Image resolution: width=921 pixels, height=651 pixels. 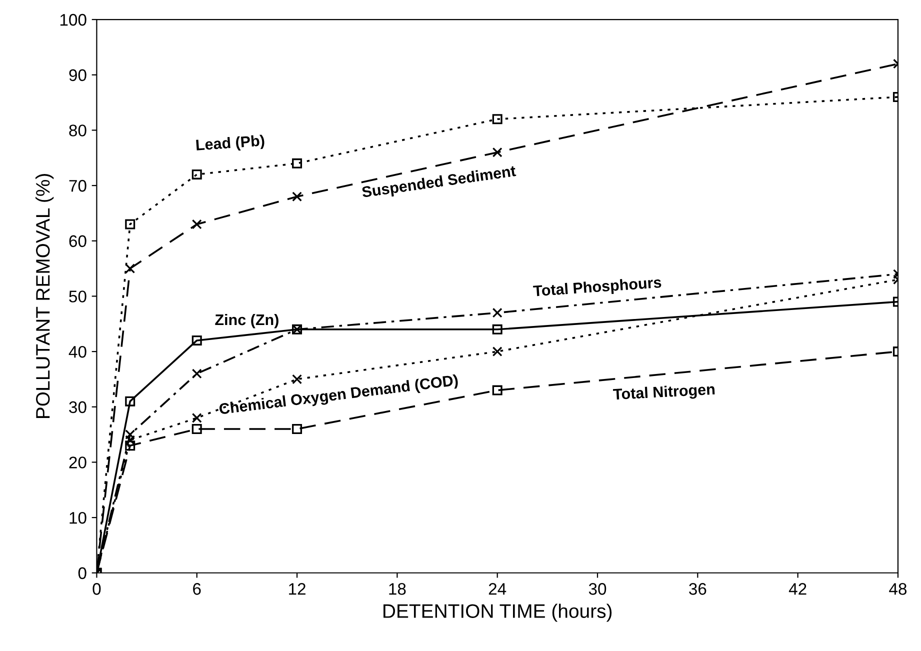 What do you see at coordinates (663, 393) in the screenshot?
I see `series-label: Total Nitrogen` at bounding box center [663, 393].